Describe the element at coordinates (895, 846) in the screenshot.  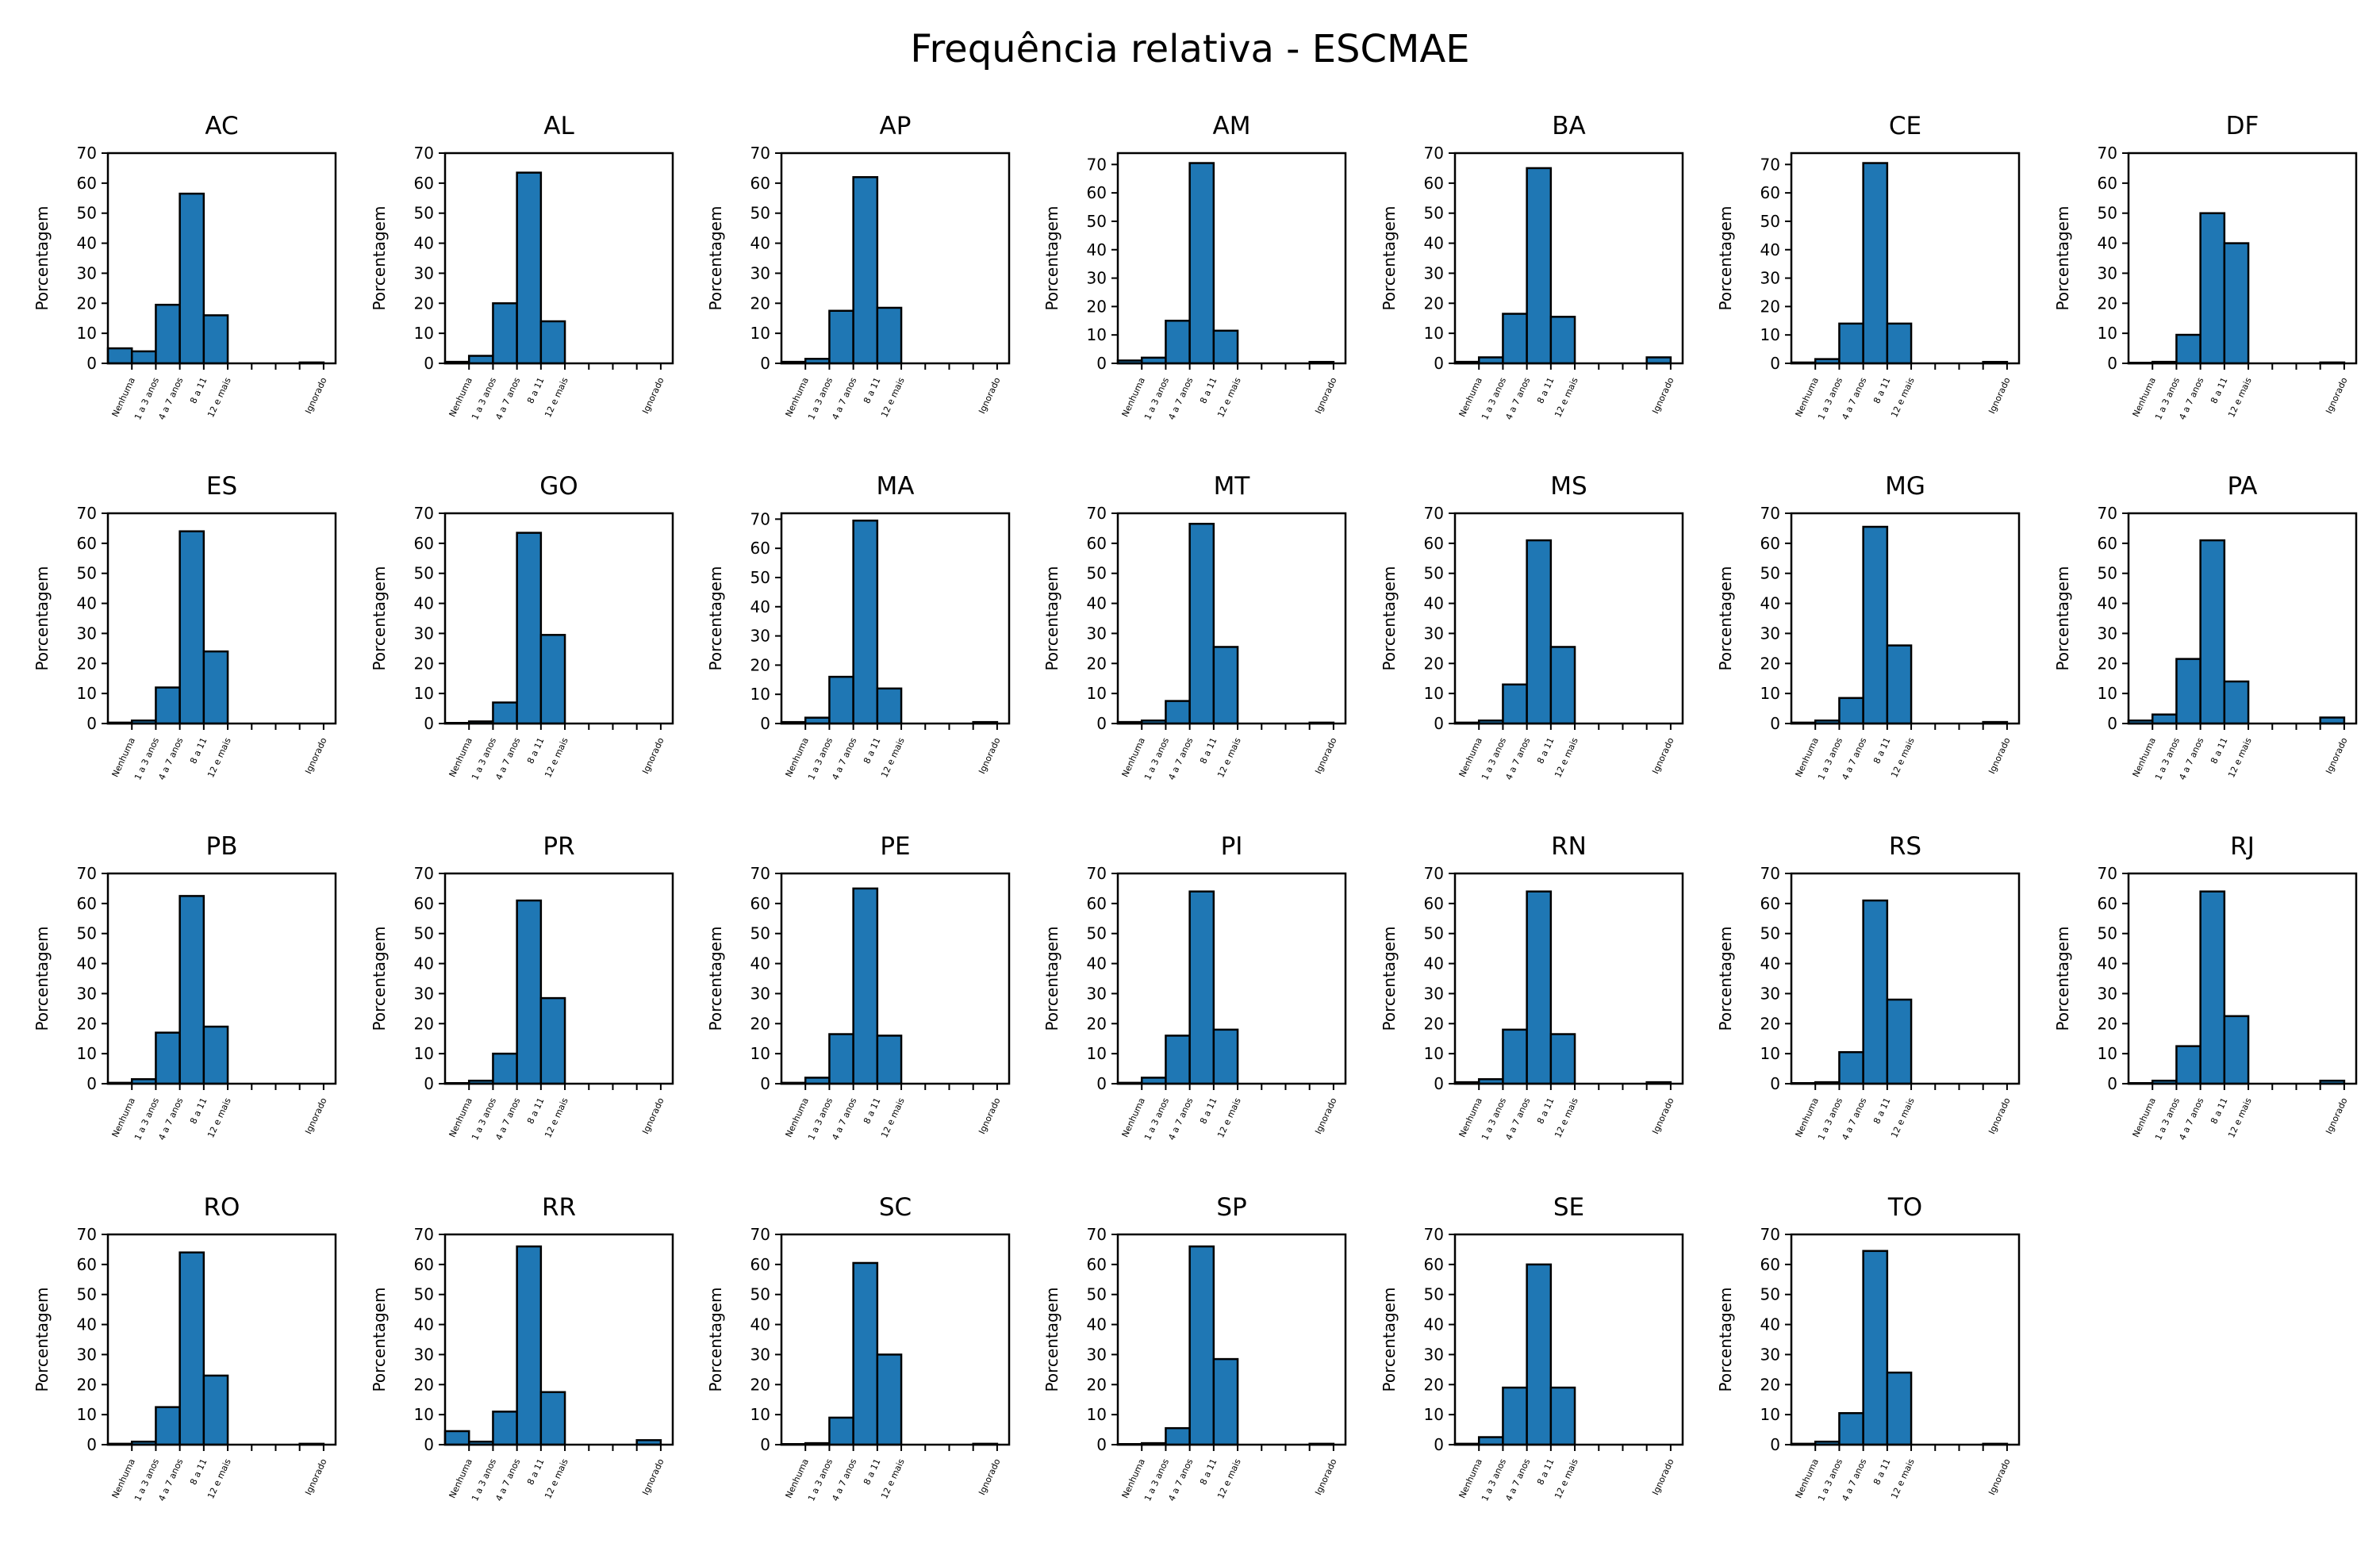
I see `panel-title: PE` at that location.